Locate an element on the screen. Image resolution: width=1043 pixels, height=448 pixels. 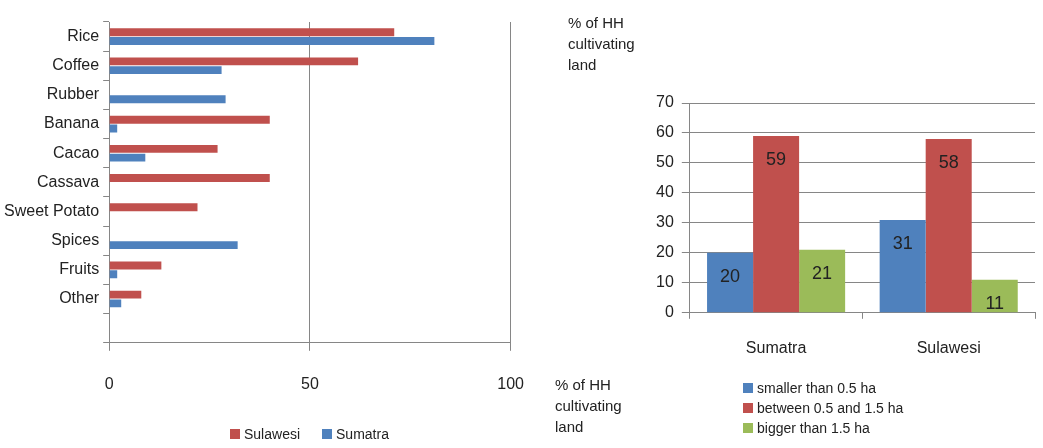
data-label: 59 is located at coordinates (776, 158).